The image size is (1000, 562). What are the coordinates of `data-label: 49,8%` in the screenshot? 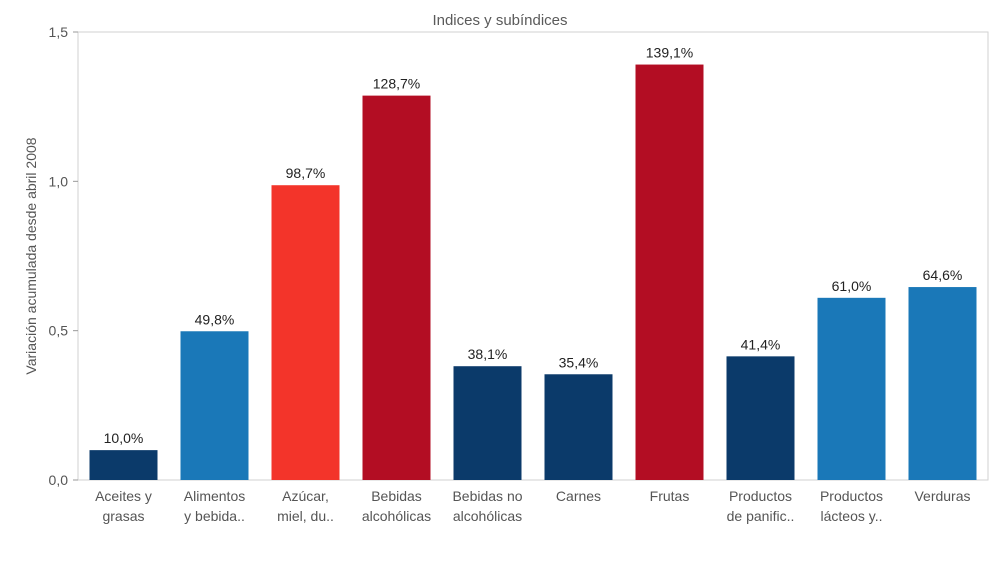 It's located at (215, 319).